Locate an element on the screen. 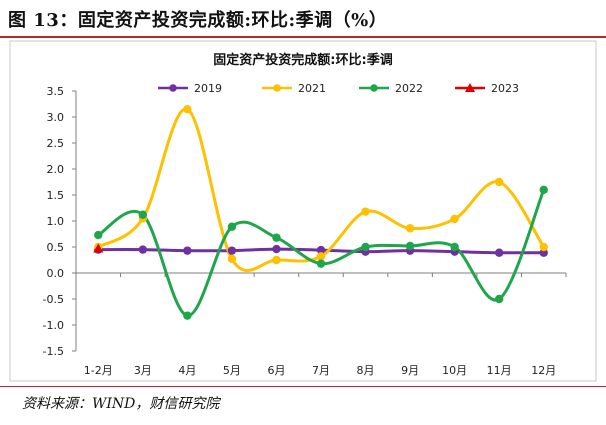 This screenshot has height=425, width=606. x-tick-label: 9月 is located at coordinates (410, 370).